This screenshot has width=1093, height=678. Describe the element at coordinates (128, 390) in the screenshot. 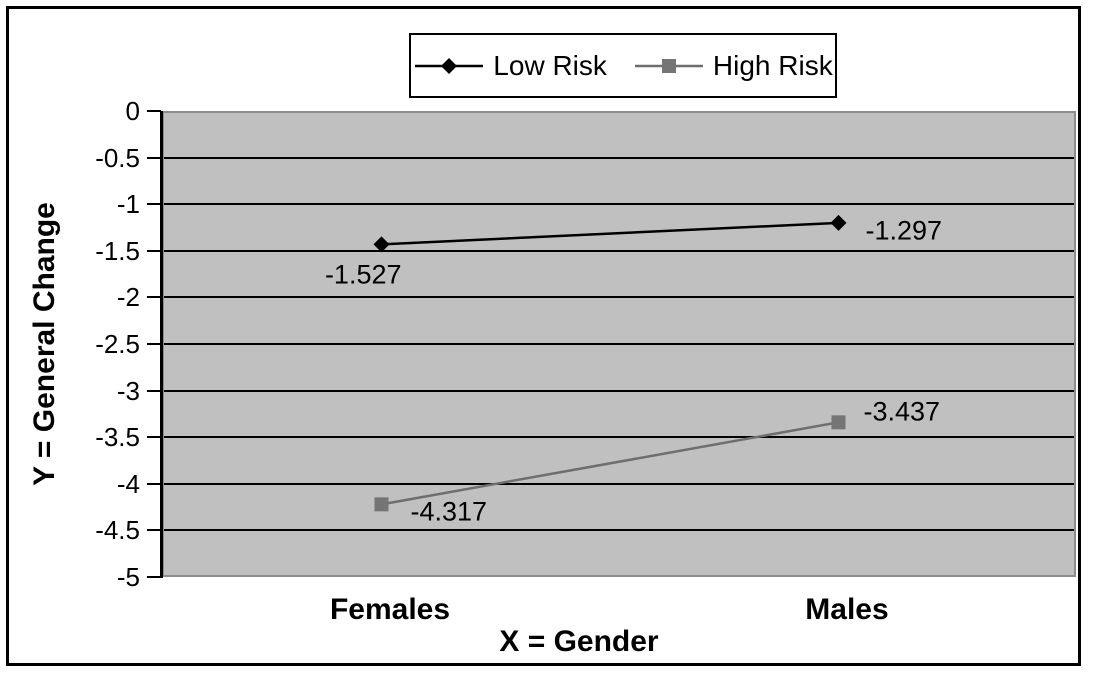

I see `y-tick-label: -3` at that location.